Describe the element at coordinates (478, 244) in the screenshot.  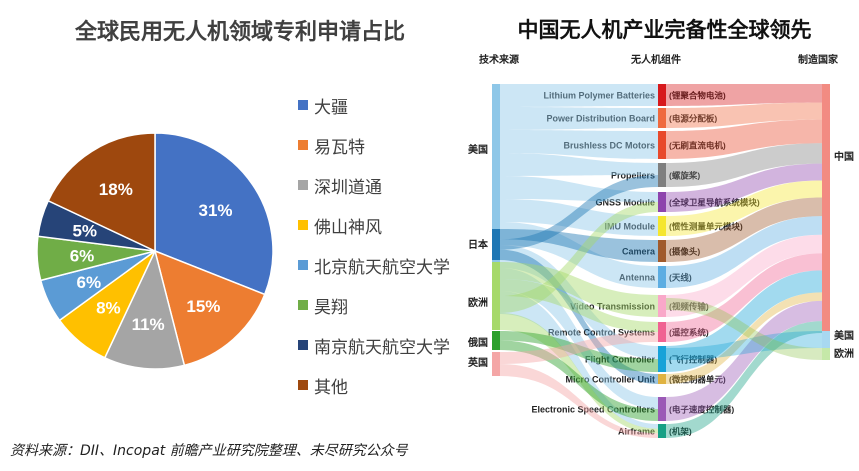
I see `sankey-source-label: 日本` at that location.